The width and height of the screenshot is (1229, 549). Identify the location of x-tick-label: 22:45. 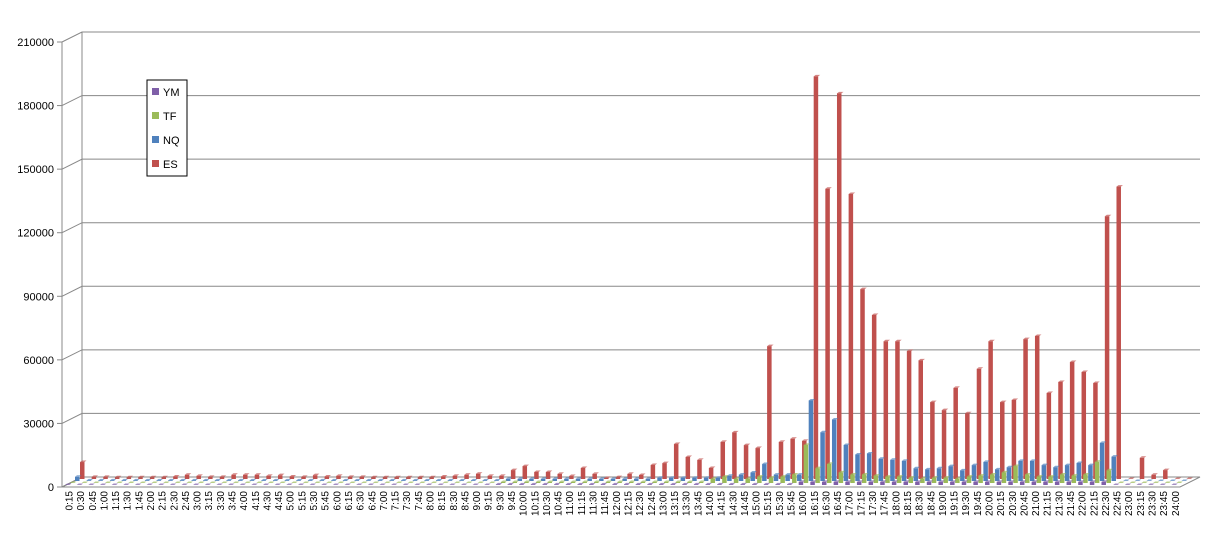
(1118, 503).